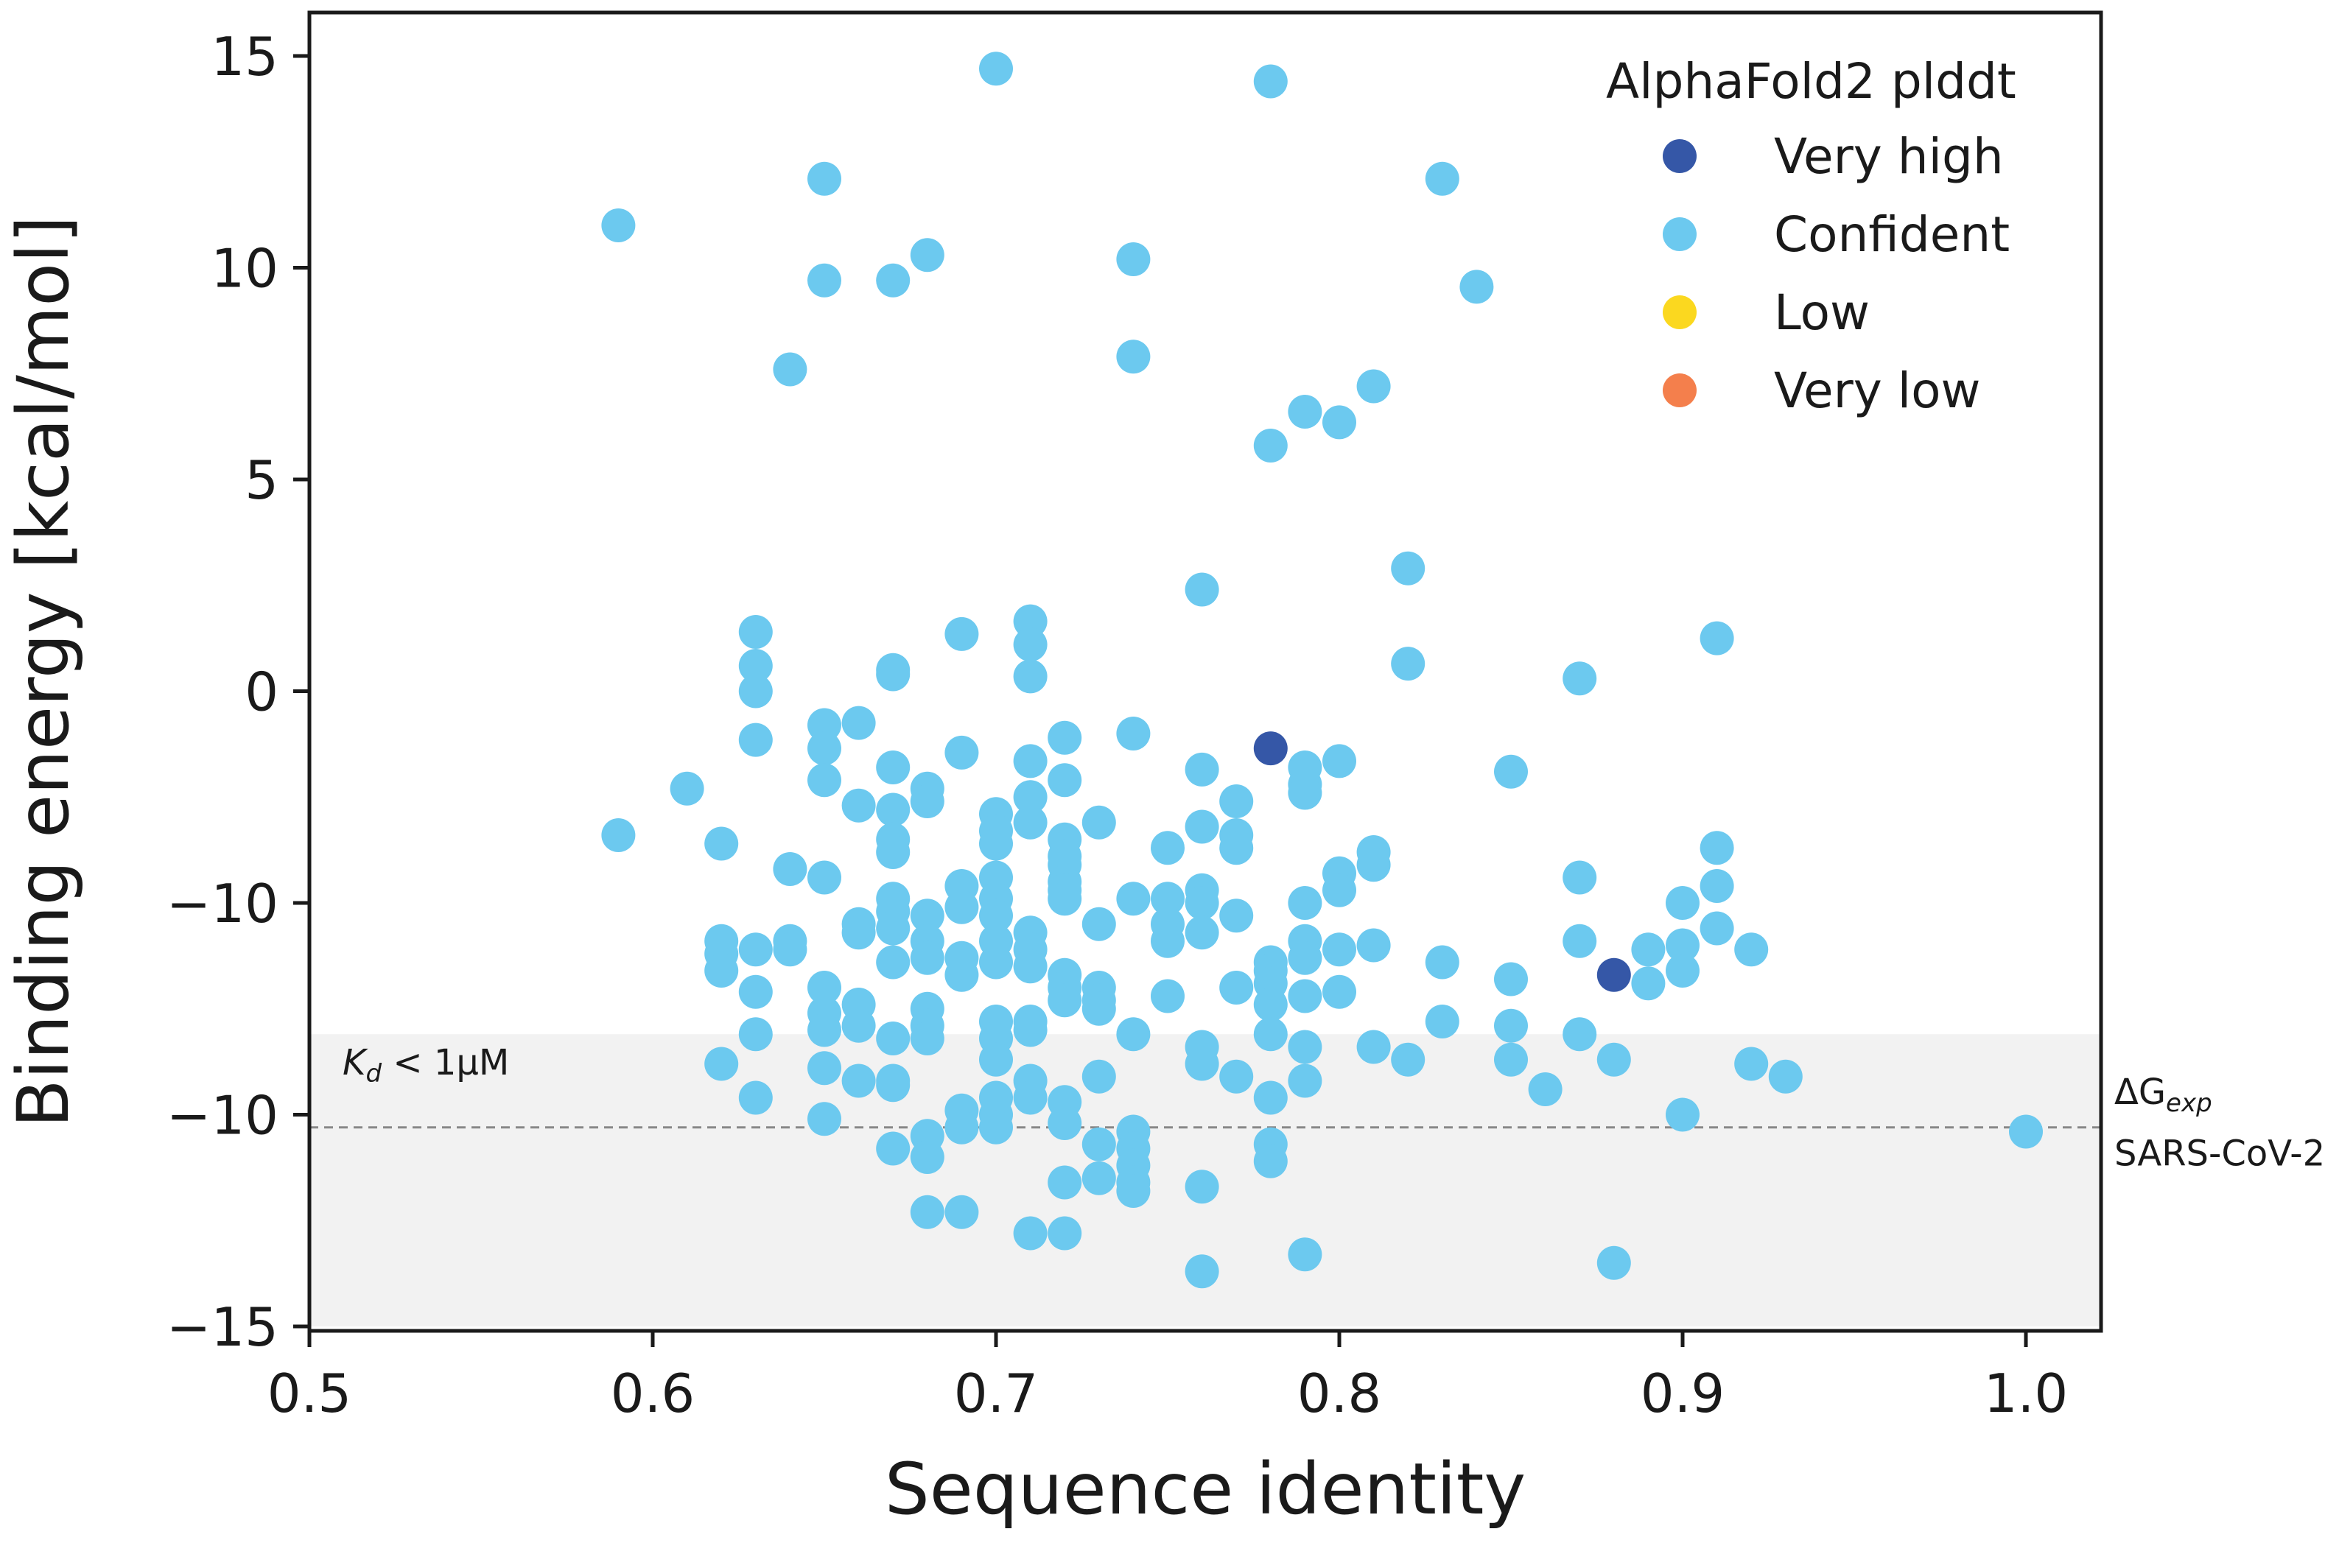  I want to click on x-tick-label: 0.6, so click(653, 1393).